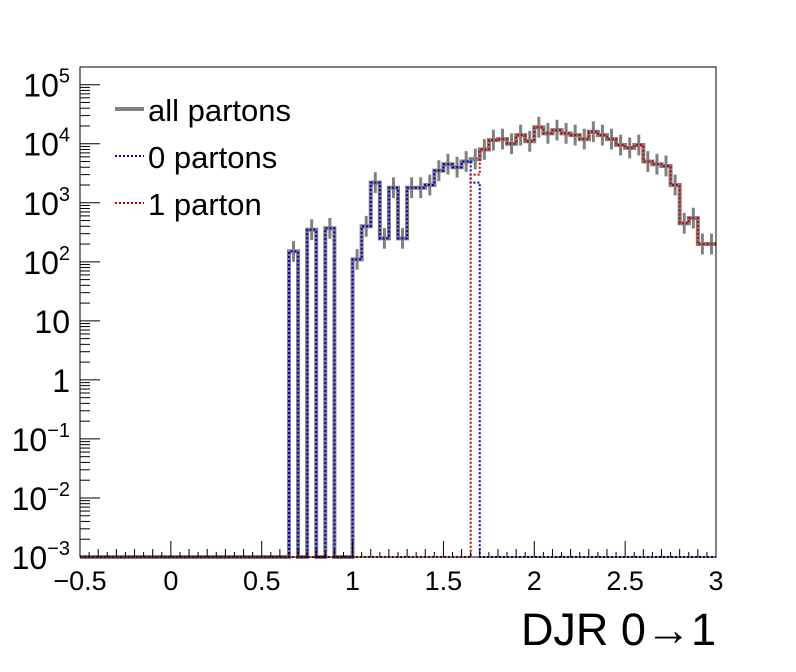  Describe the element at coordinates (46, 262) in the screenshot. I see `y-tick-label: 10²` at that location.